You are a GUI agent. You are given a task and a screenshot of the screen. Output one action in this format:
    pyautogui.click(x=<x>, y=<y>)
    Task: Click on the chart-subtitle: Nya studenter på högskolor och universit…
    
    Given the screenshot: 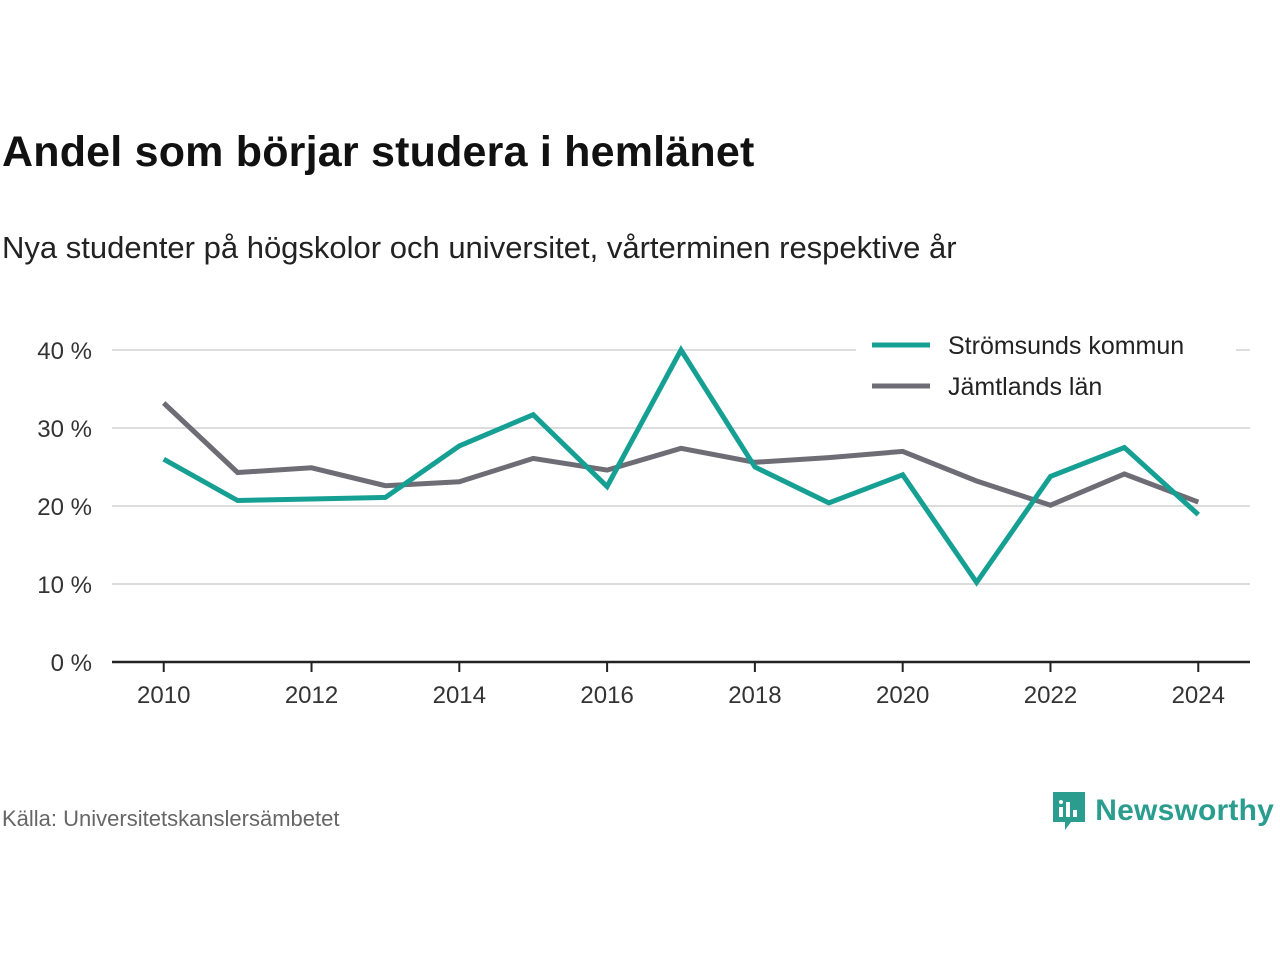 What is the action you would take?
    pyautogui.click(x=479, y=247)
    